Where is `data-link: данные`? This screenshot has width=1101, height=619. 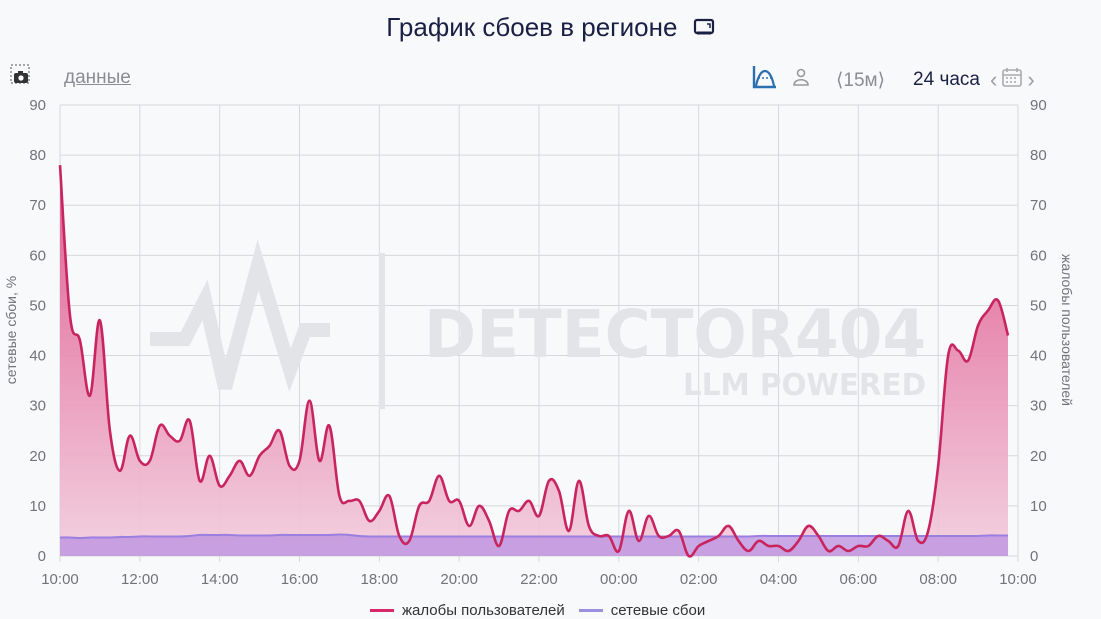
data-link: данные is located at coordinates (97, 77).